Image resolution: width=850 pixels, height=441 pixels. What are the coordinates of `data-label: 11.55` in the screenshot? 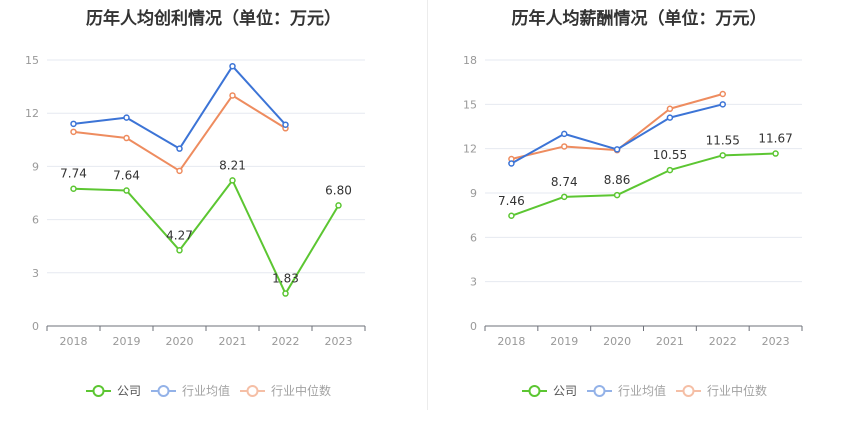 It's located at (723, 140).